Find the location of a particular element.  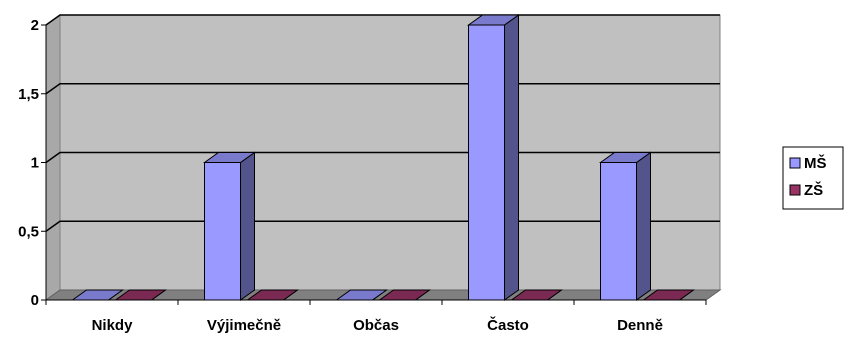

x-category-label: Často is located at coordinates (508, 325).